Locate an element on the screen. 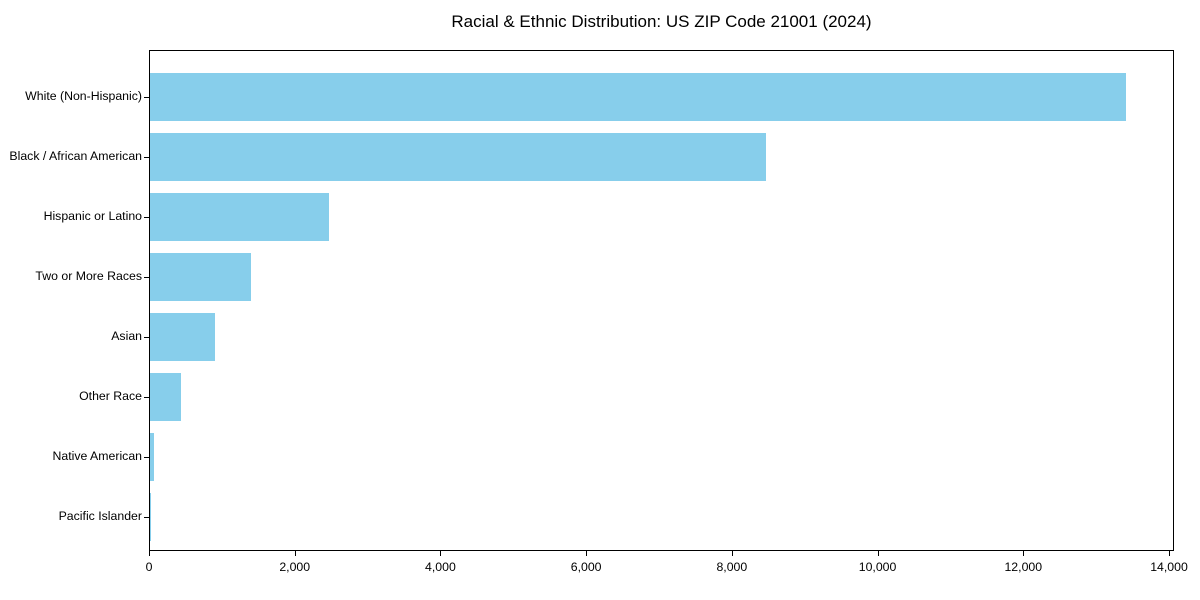  bar-hispanic-or-latino is located at coordinates (240, 217).